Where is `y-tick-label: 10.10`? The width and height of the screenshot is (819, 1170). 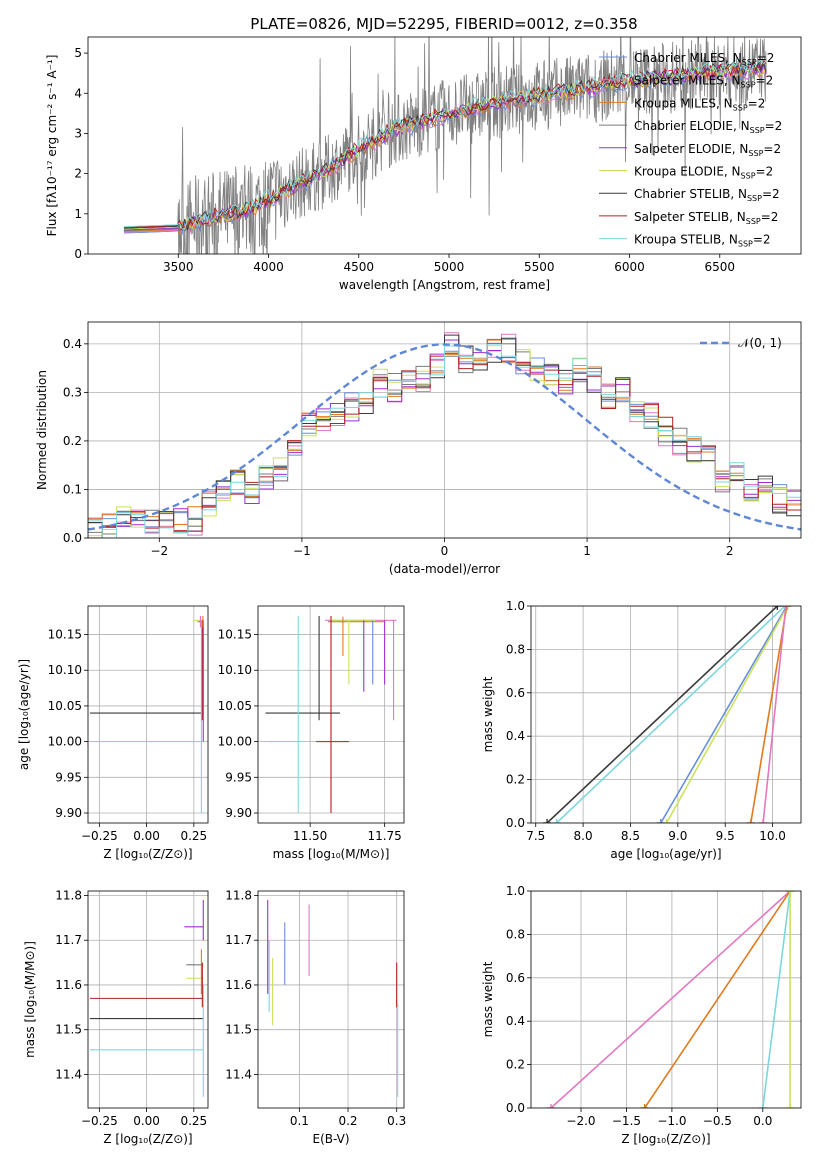 y-tick-label: 10.10 is located at coordinates (235, 670).